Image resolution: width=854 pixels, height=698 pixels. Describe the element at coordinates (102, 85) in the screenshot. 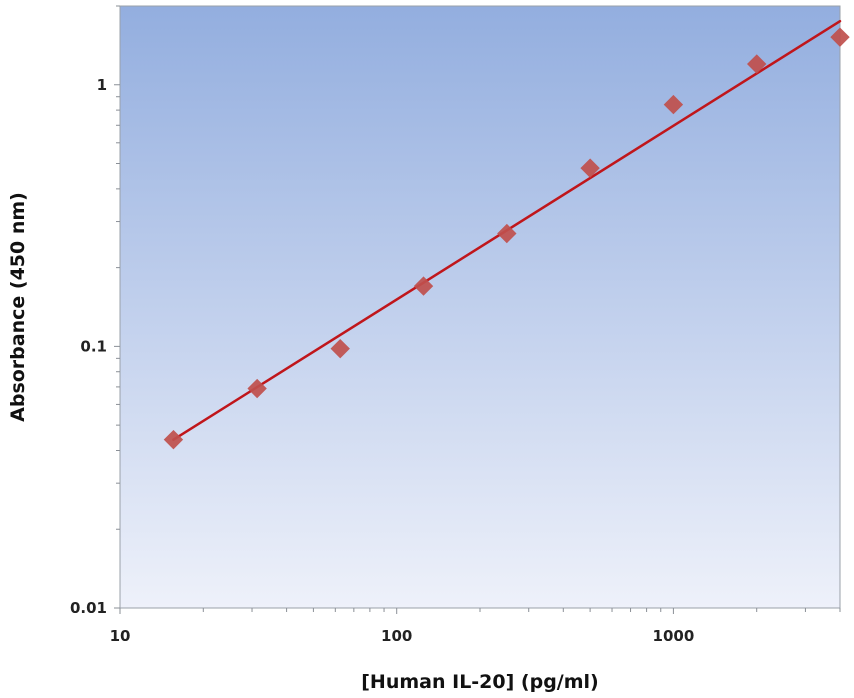

I see `y-tick-label: 1` at that location.